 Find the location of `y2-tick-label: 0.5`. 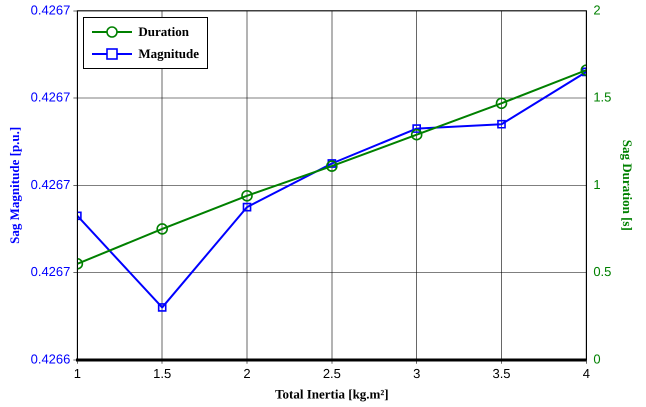

y2-tick-label: 0.5 is located at coordinates (602, 272).